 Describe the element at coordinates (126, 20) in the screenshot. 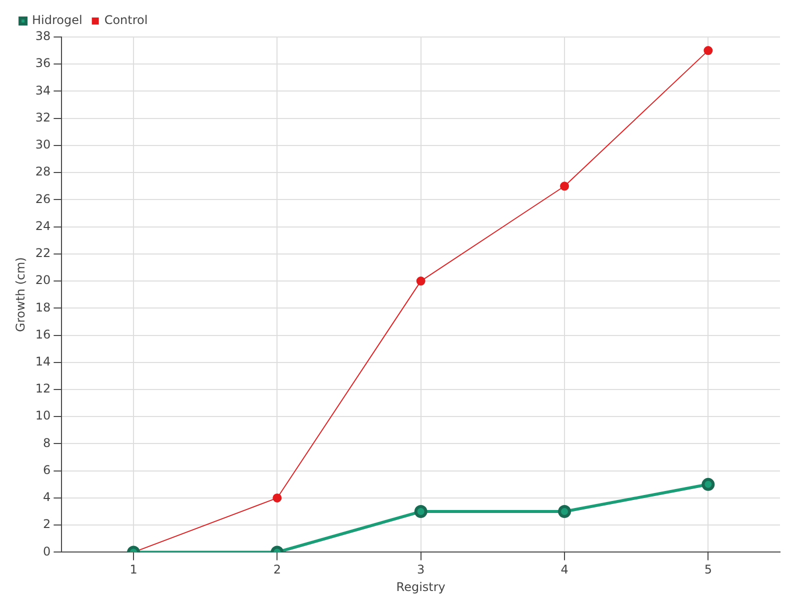

I see `legend-label: Control` at that location.